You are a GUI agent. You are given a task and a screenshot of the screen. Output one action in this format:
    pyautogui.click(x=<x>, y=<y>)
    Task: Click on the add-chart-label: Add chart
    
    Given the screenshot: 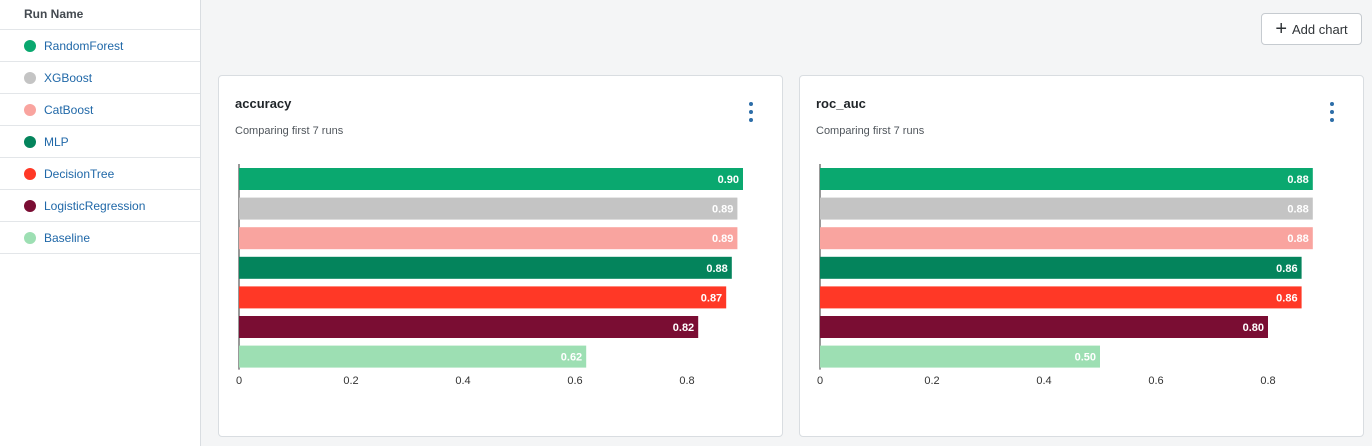 What is the action you would take?
    pyautogui.click(x=1320, y=29)
    